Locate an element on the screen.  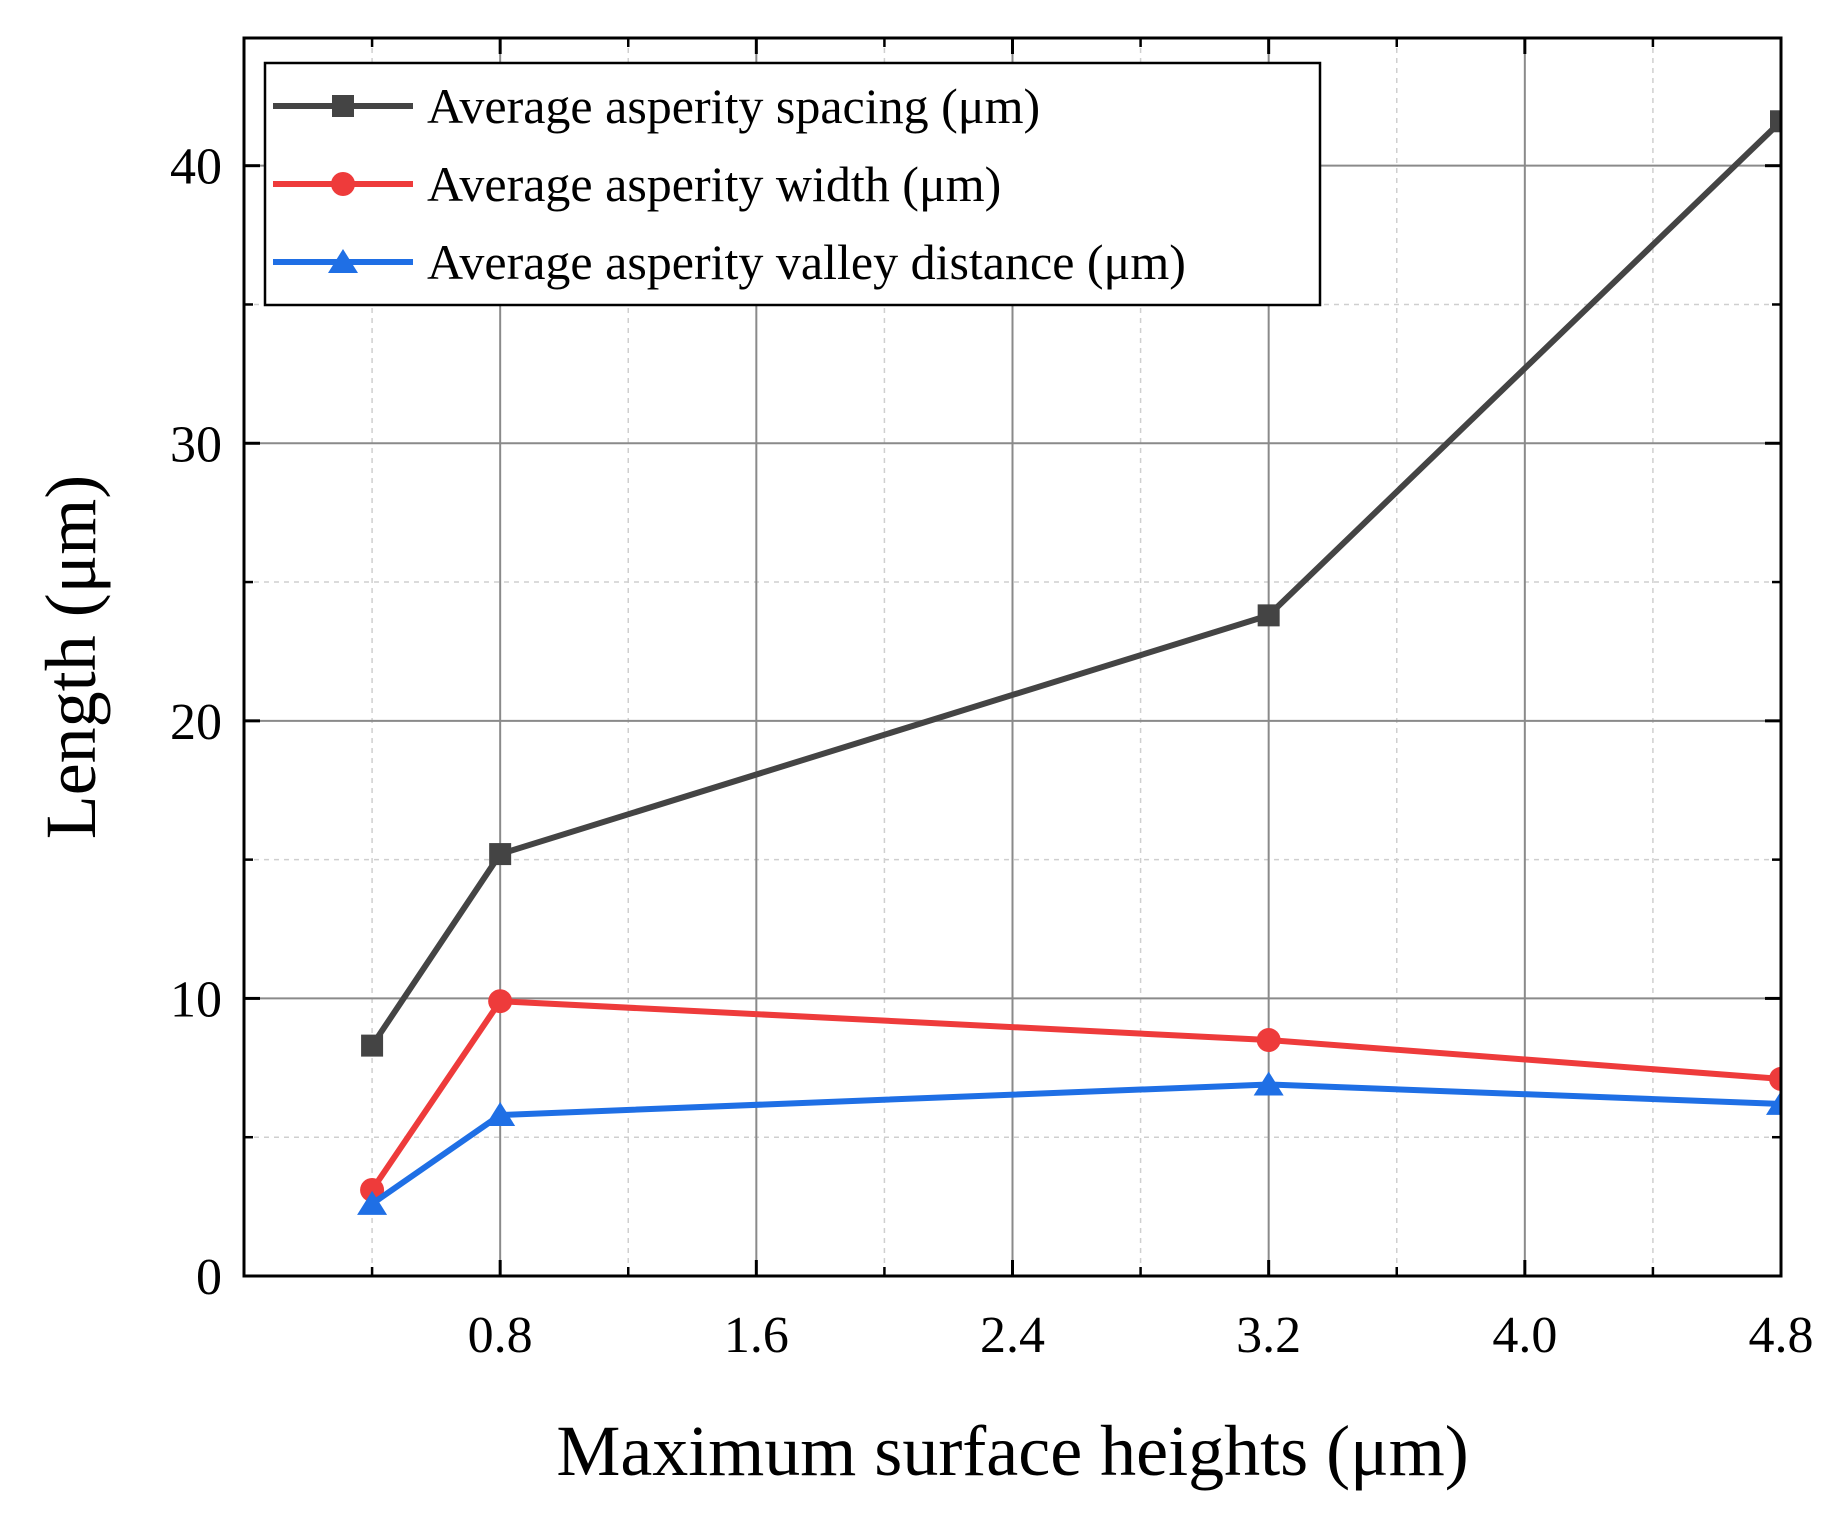
x-tick-label: 2.4 is located at coordinates (1012, 1335).